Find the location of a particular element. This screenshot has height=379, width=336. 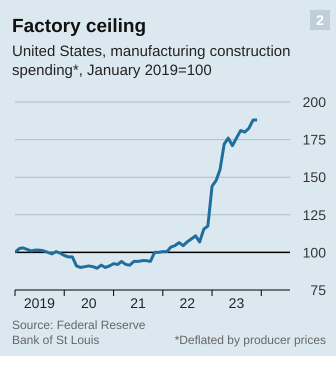

x-tick-label: 23 is located at coordinates (236, 303).